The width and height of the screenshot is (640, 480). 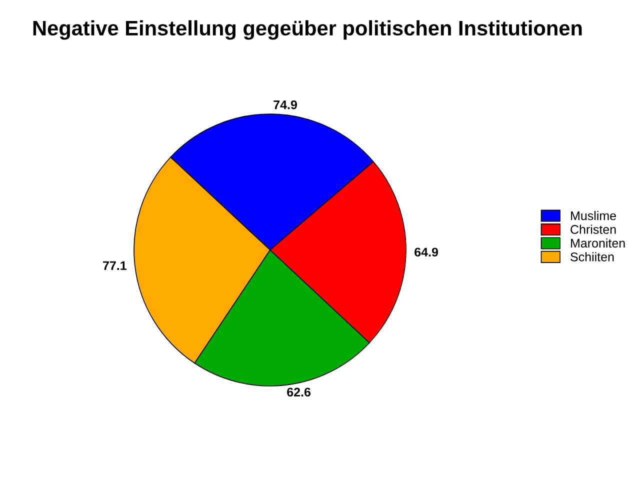 I want to click on data-label: 77.1, so click(x=114, y=265).